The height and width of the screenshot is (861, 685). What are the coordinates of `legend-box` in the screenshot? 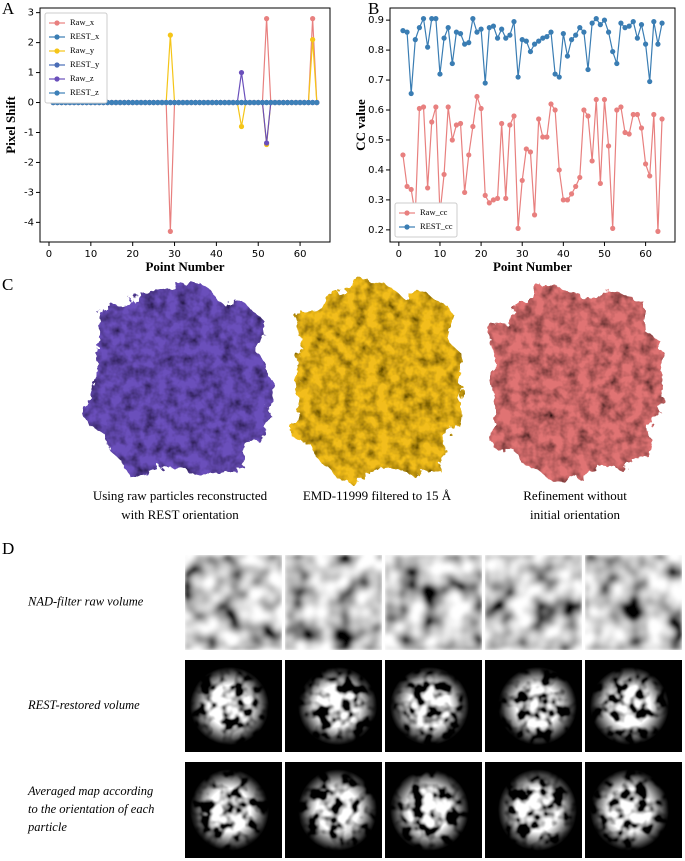 It's located at (76, 58).